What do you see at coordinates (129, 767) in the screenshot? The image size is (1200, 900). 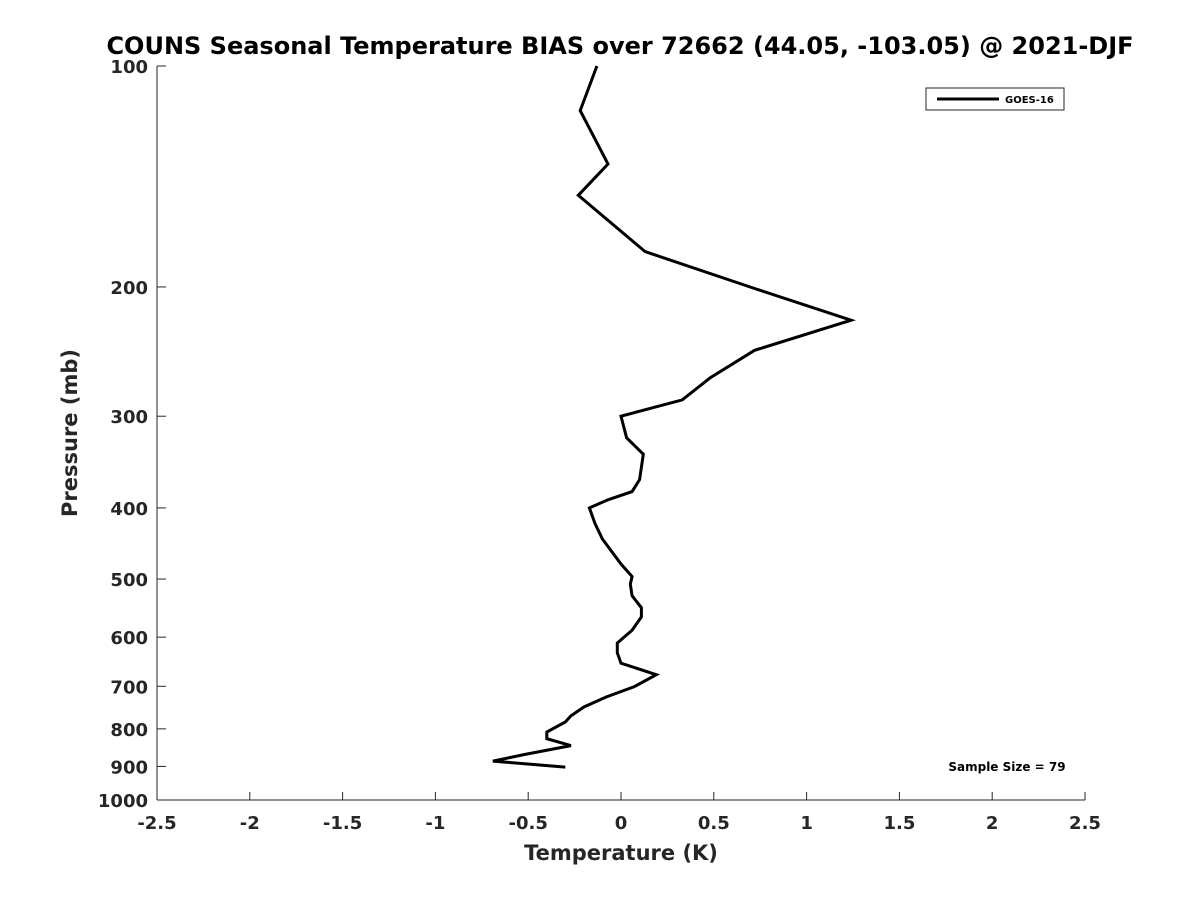 I see `y-tick-label: 900` at bounding box center [129, 767].